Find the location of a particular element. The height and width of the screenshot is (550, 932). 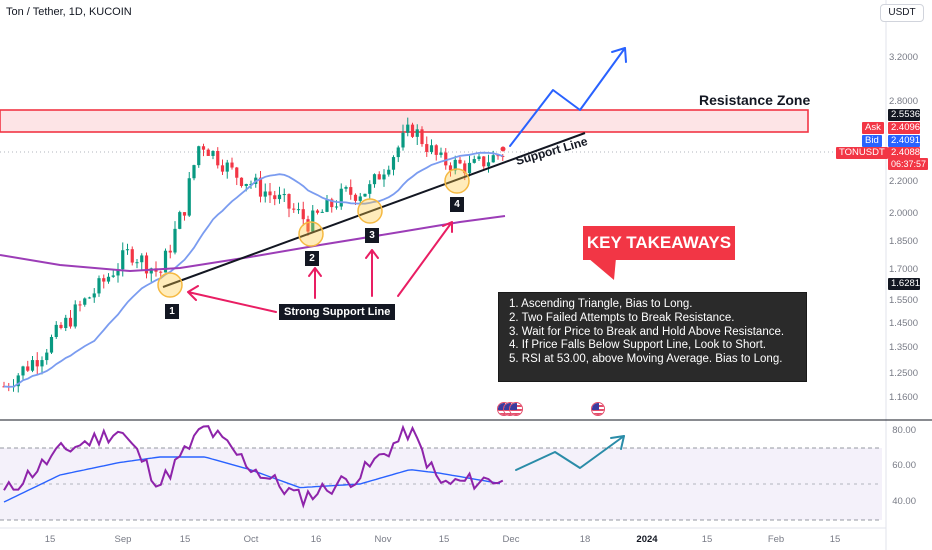

ma-price-tag: 1.6281 is located at coordinates (904, 284).